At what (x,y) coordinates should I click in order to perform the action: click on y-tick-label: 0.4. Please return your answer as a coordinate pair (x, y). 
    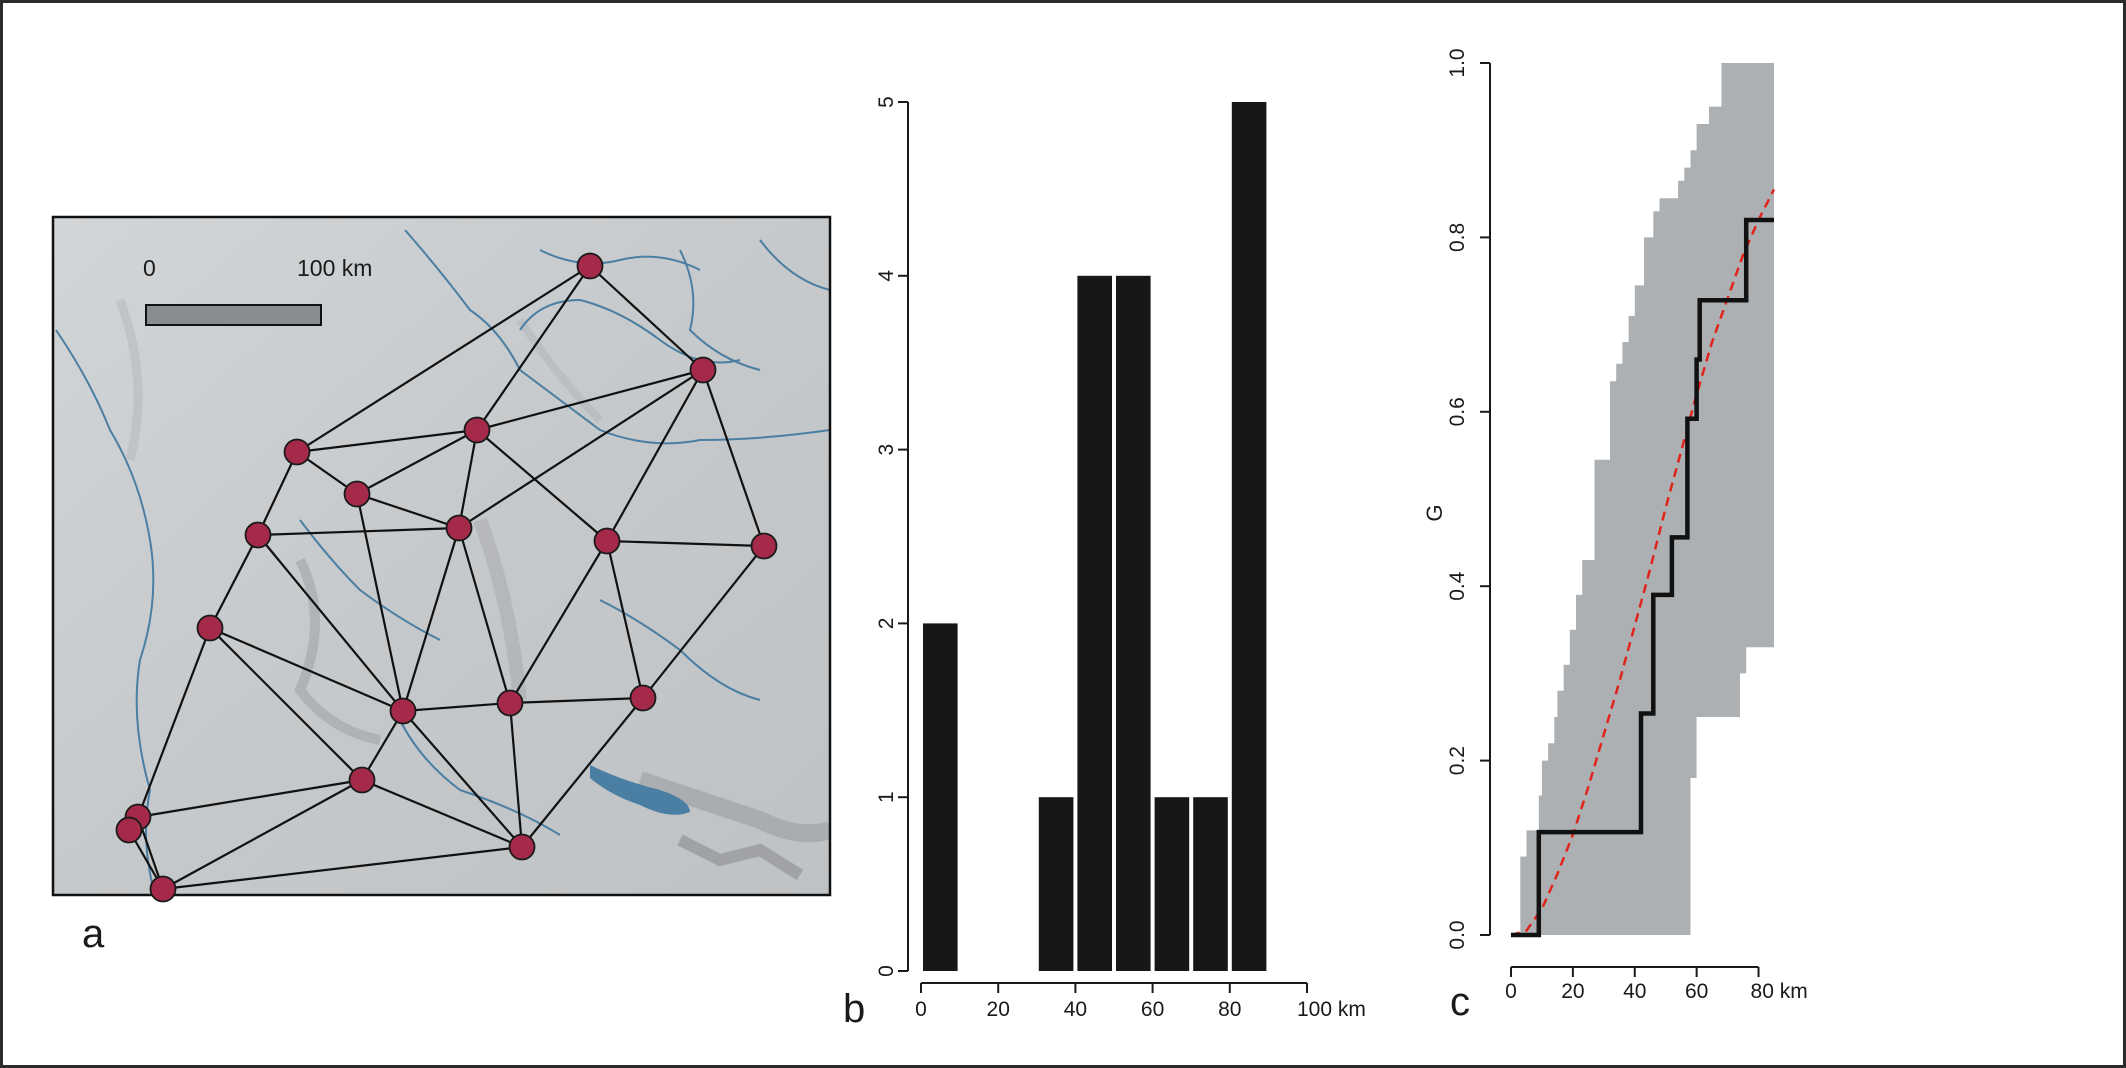
    Looking at the image, I should click on (1457, 586).